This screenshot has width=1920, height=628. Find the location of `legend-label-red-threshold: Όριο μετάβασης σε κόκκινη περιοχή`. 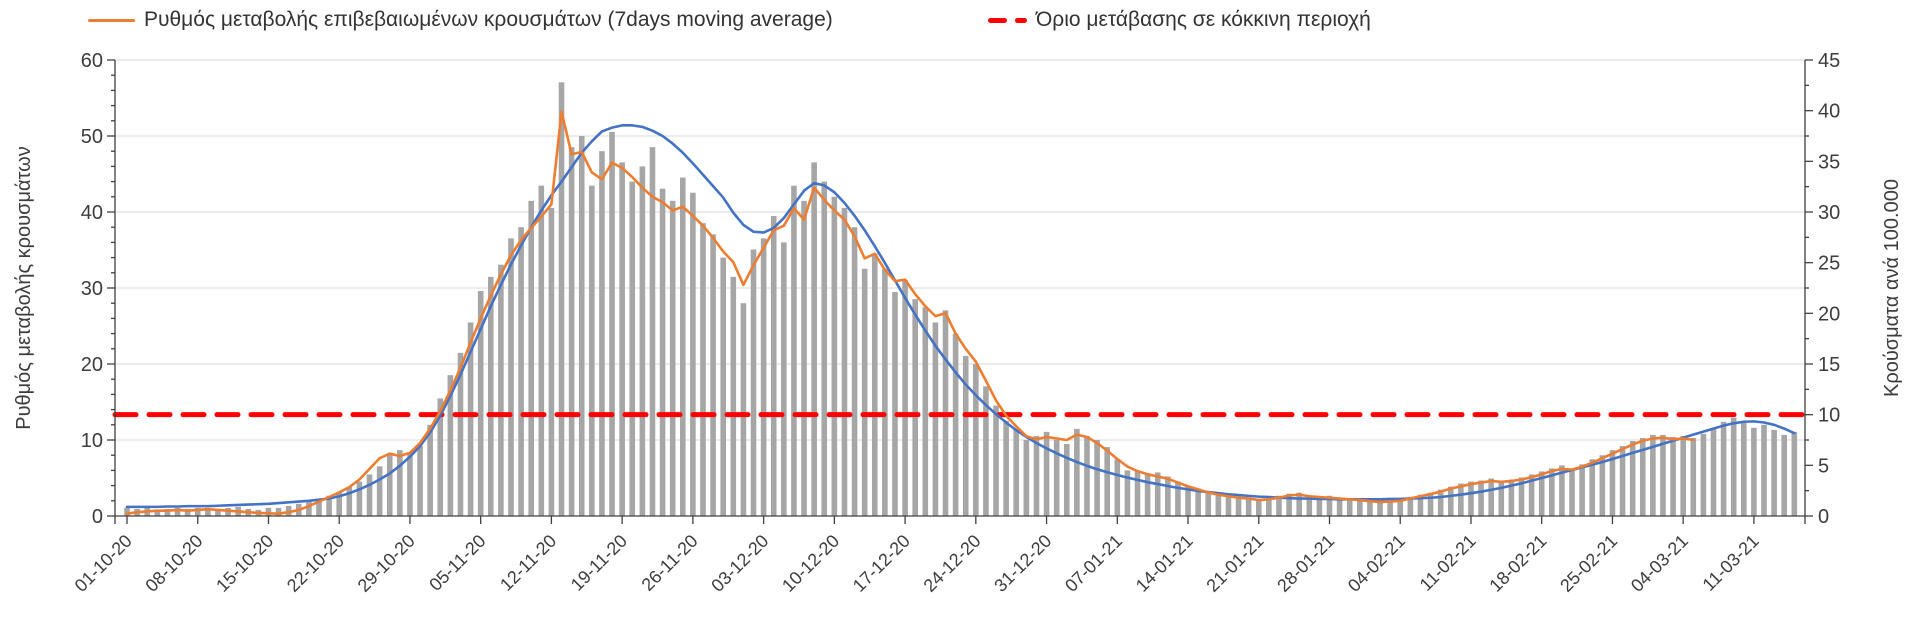

legend-label-red-threshold: Όριο μετάβασης σε κόκκινη περιοχή is located at coordinates (1203, 19).